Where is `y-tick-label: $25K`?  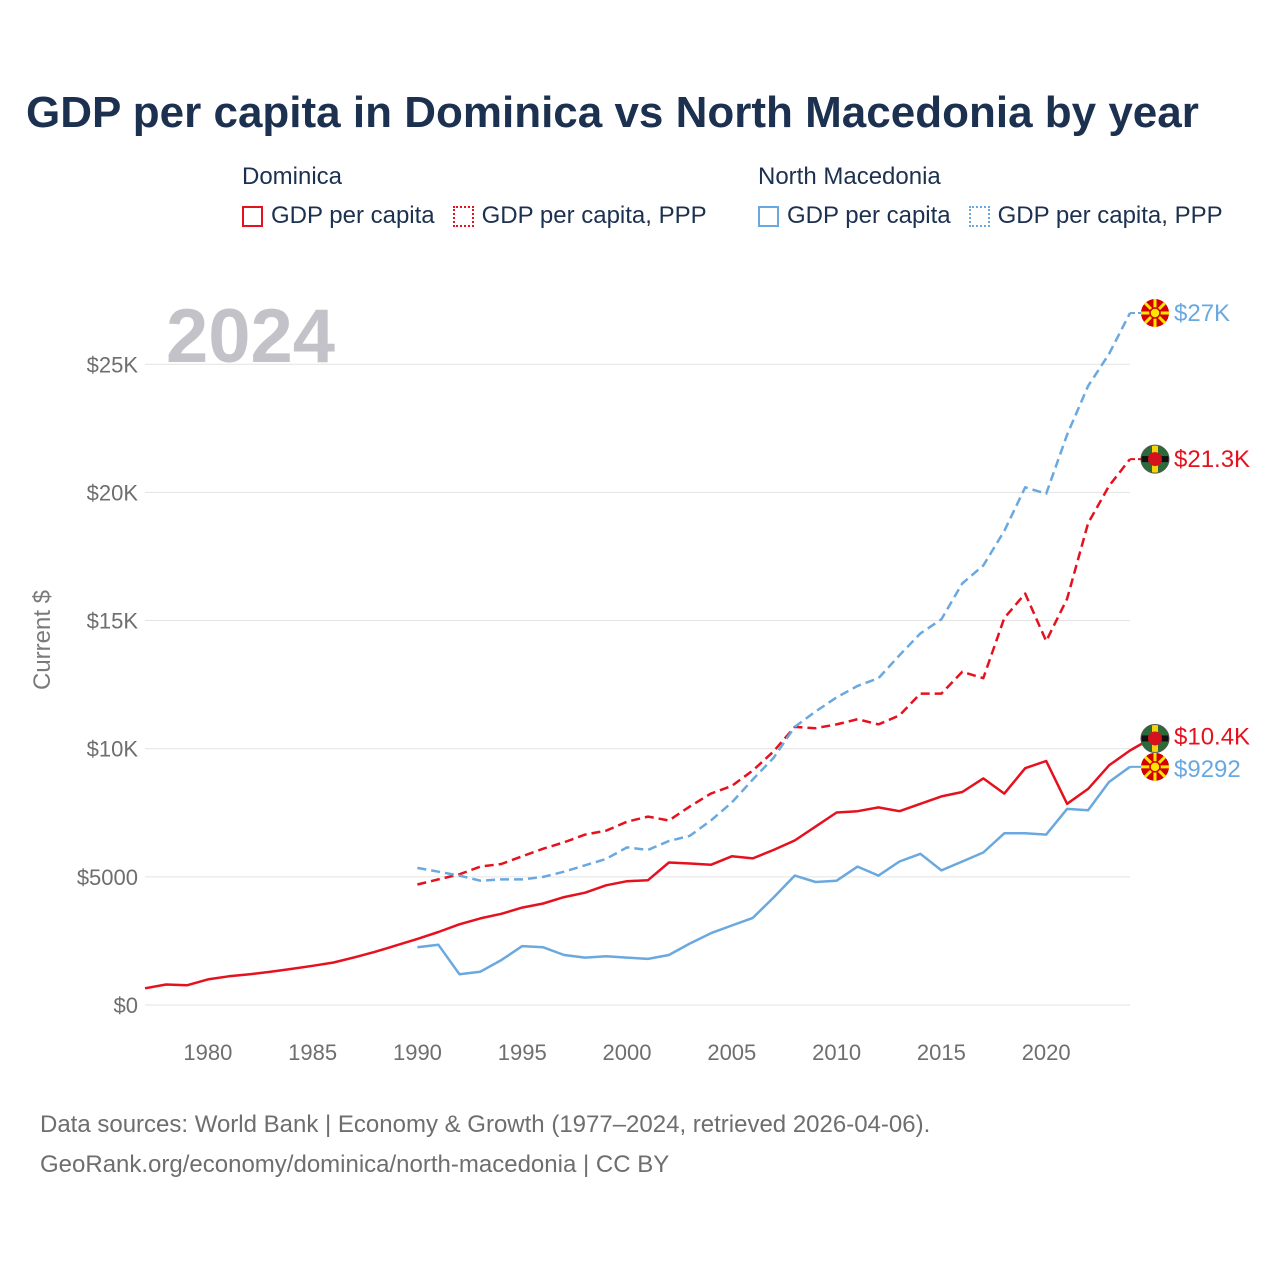 y-tick-label: $25K is located at coordinates (113, 364).